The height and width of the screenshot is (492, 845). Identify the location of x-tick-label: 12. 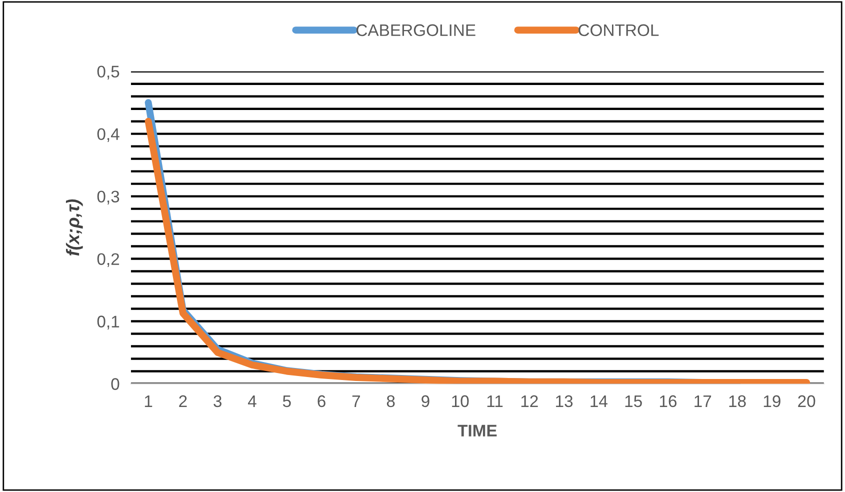
(529, 401).